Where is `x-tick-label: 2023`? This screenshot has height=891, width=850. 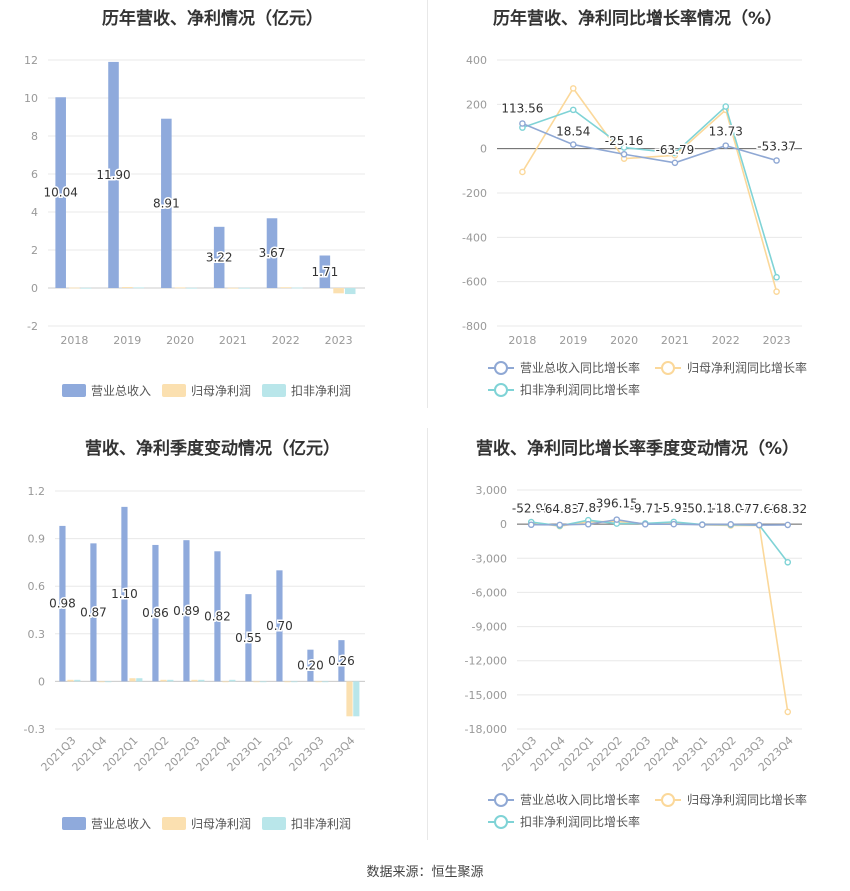 x-tick-label: 2023 is located at coordinates (339, 340).